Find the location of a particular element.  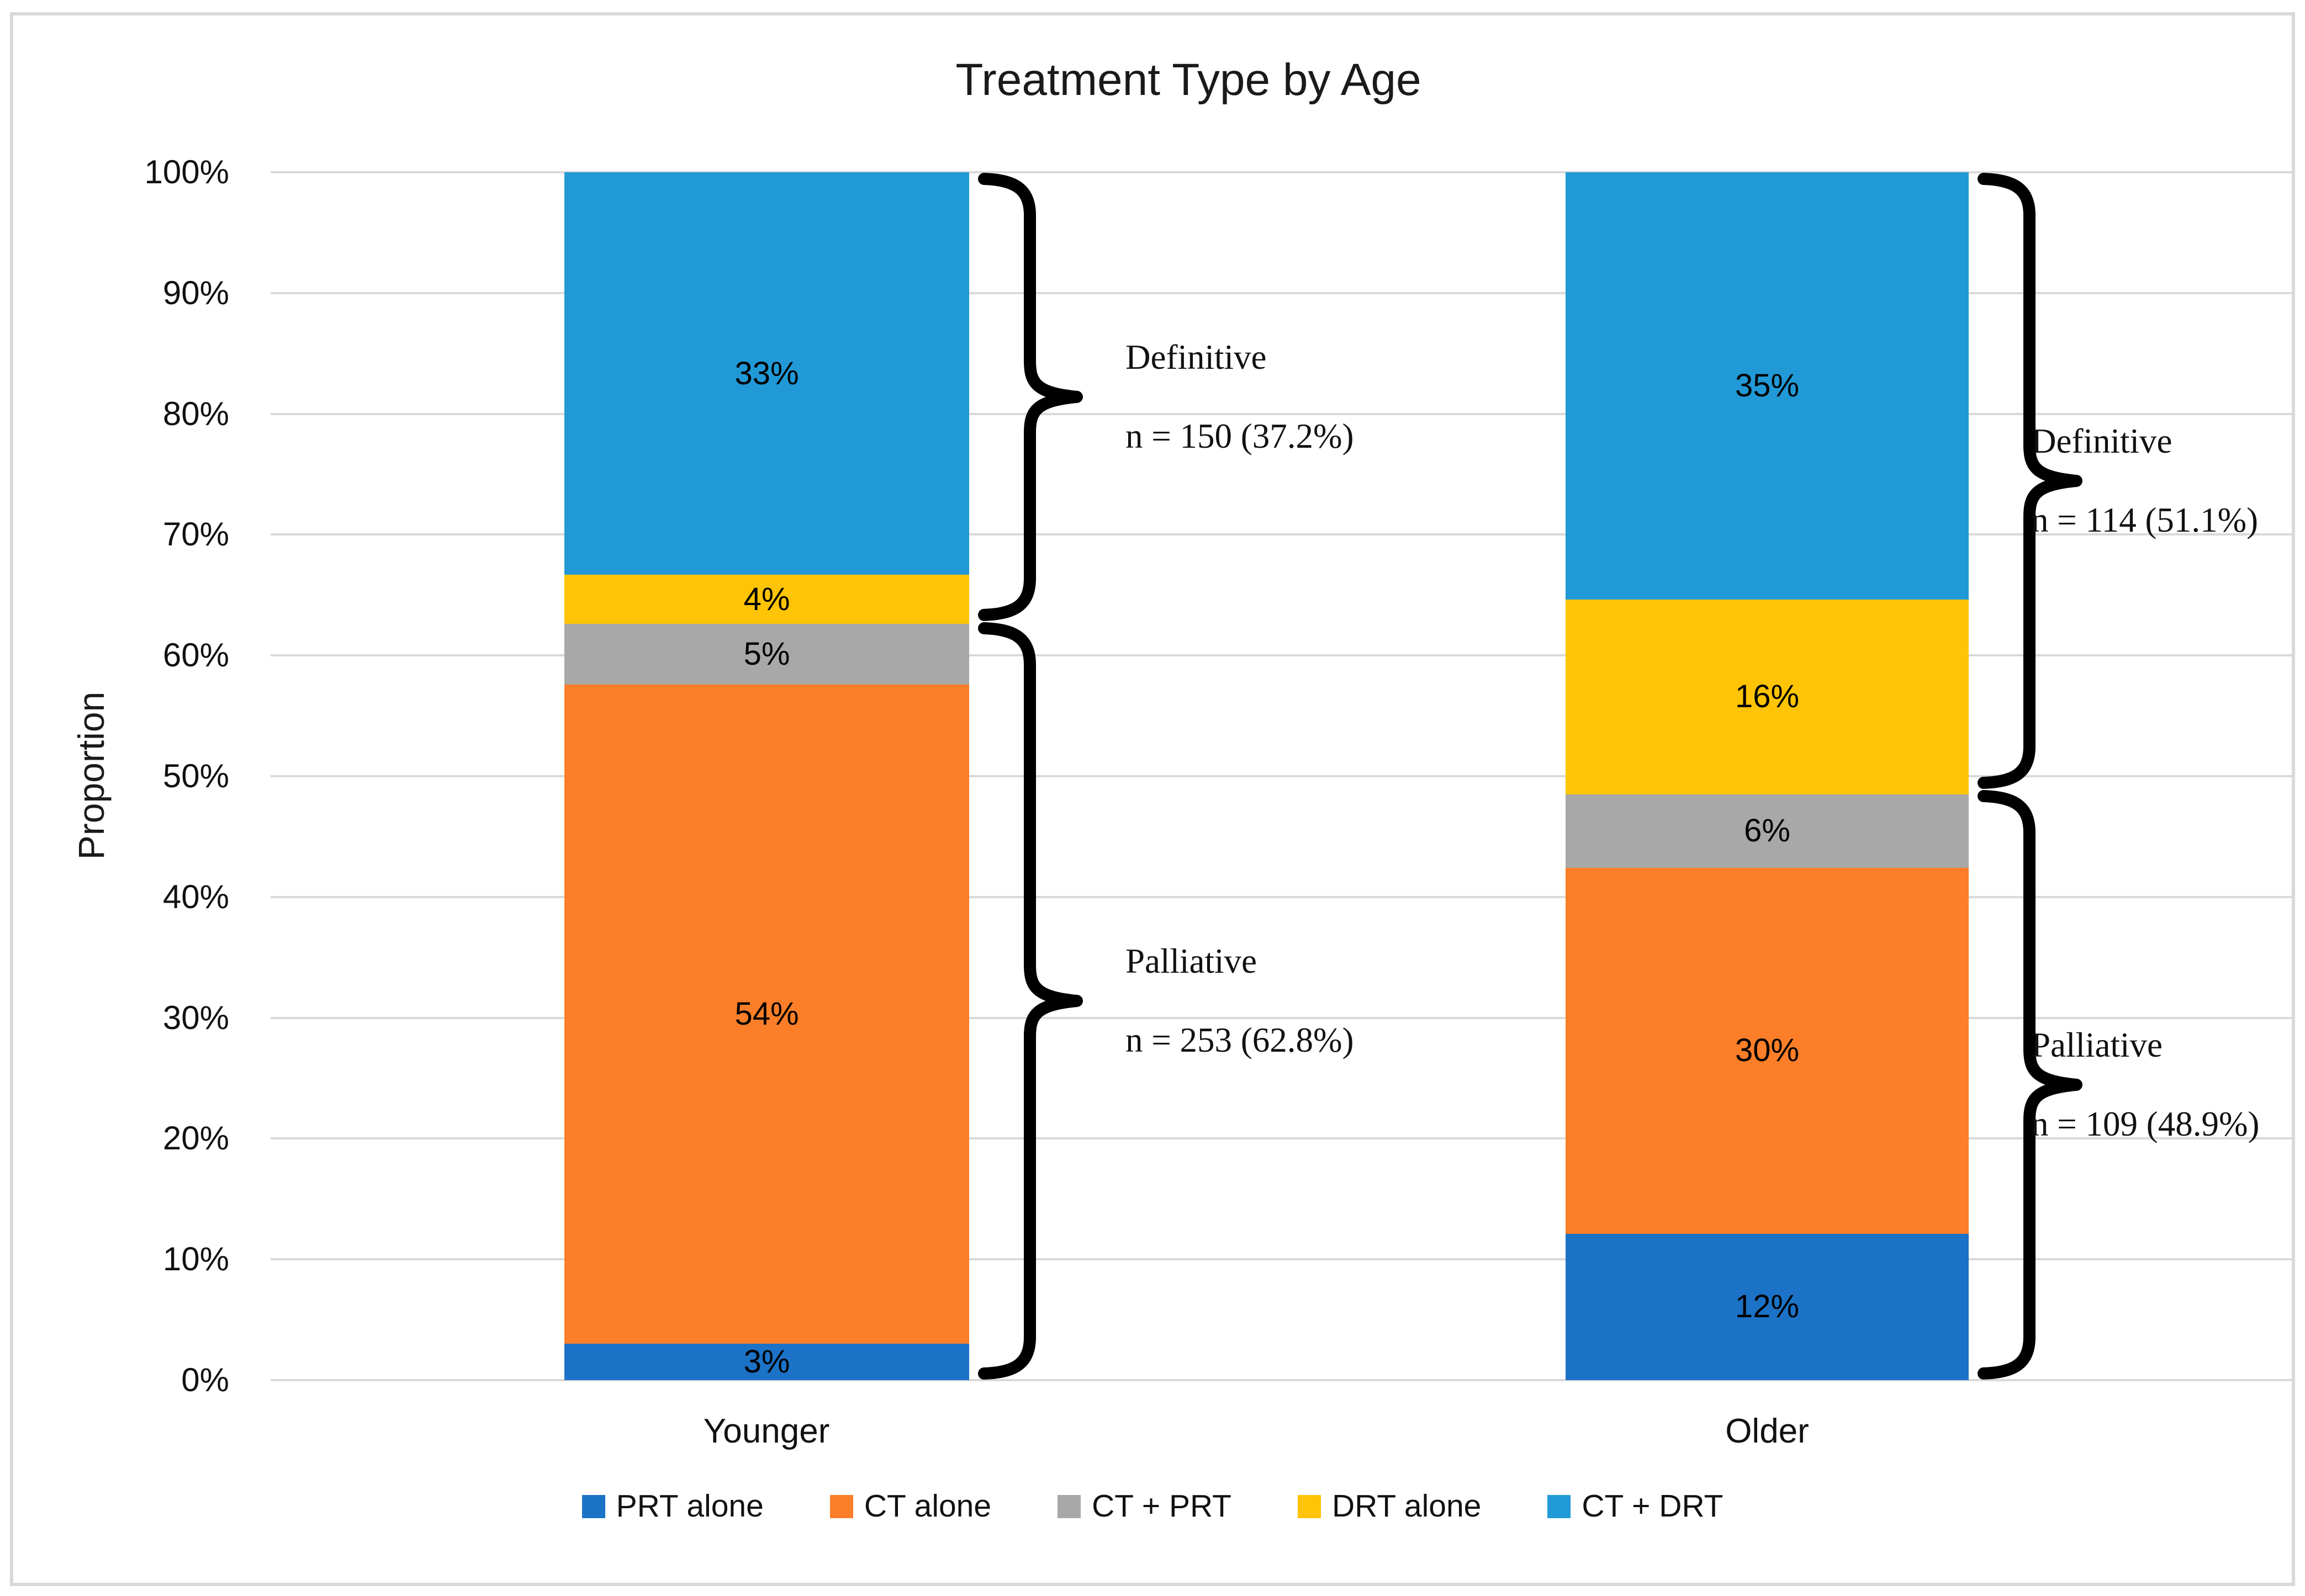

annotation-count-label: n = 150 (37.2%) is located at coordinates (1239, 435).